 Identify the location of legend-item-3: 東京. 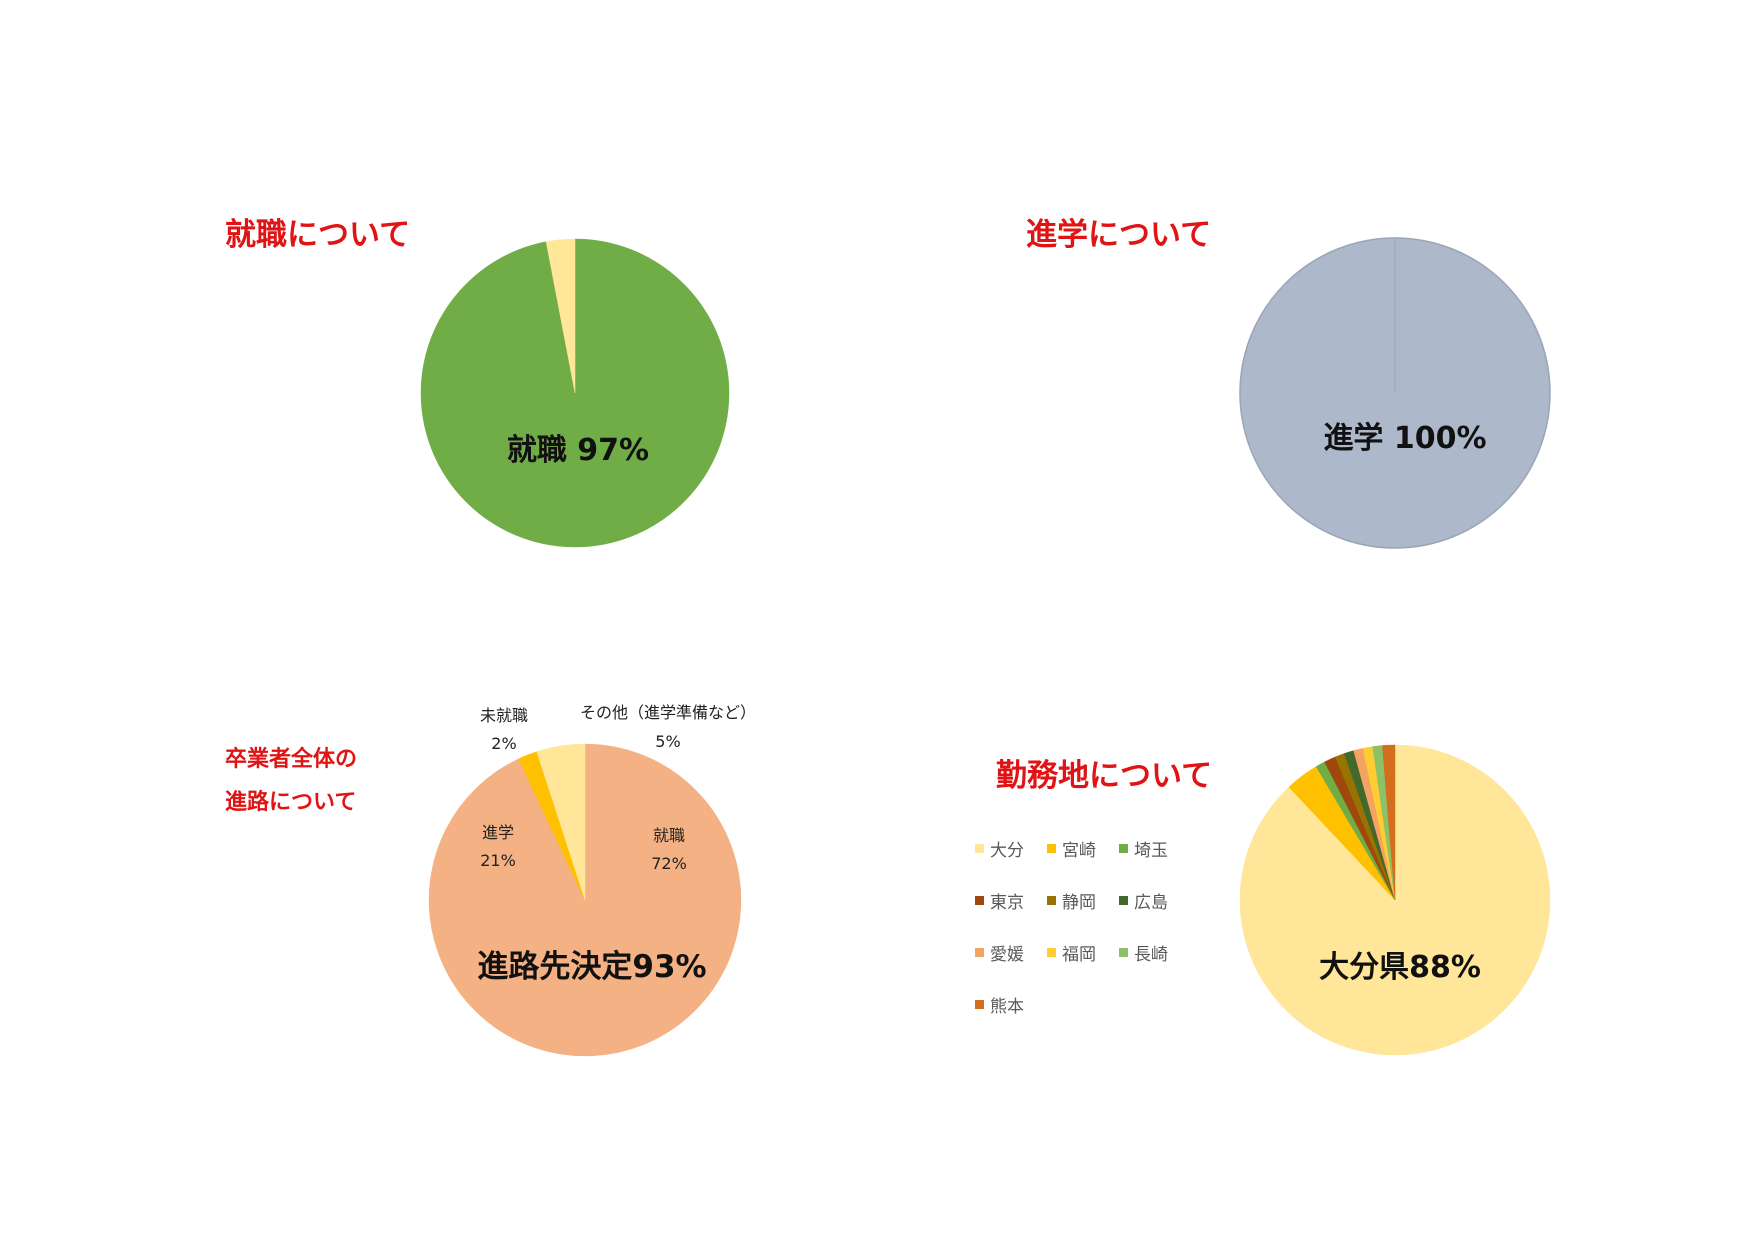
(1011, 900).